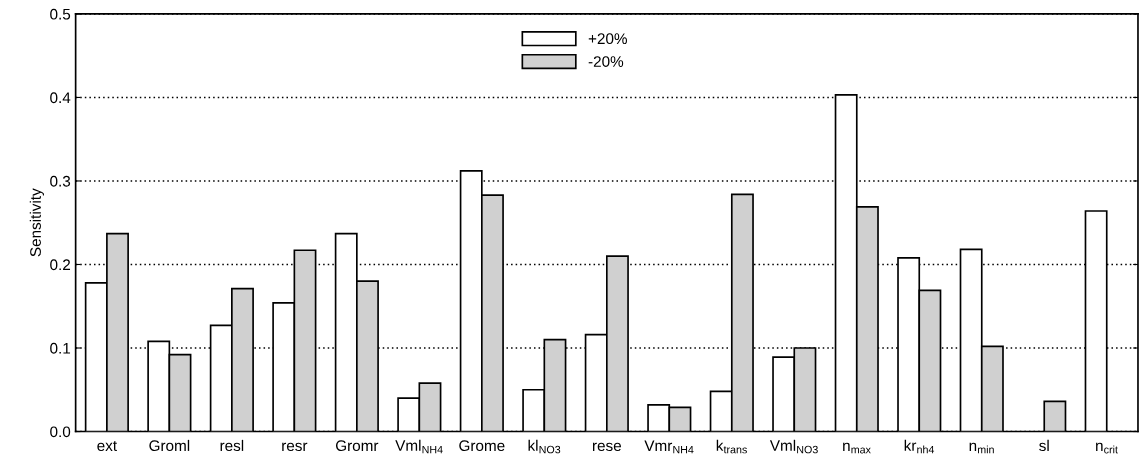 Image resolution: width=1146 pixels, height=464 pixels. What do you see at coordinates (232, 445) in the screenshot?
I see `x-tick-label: resl` at bounding box center [232, 445].